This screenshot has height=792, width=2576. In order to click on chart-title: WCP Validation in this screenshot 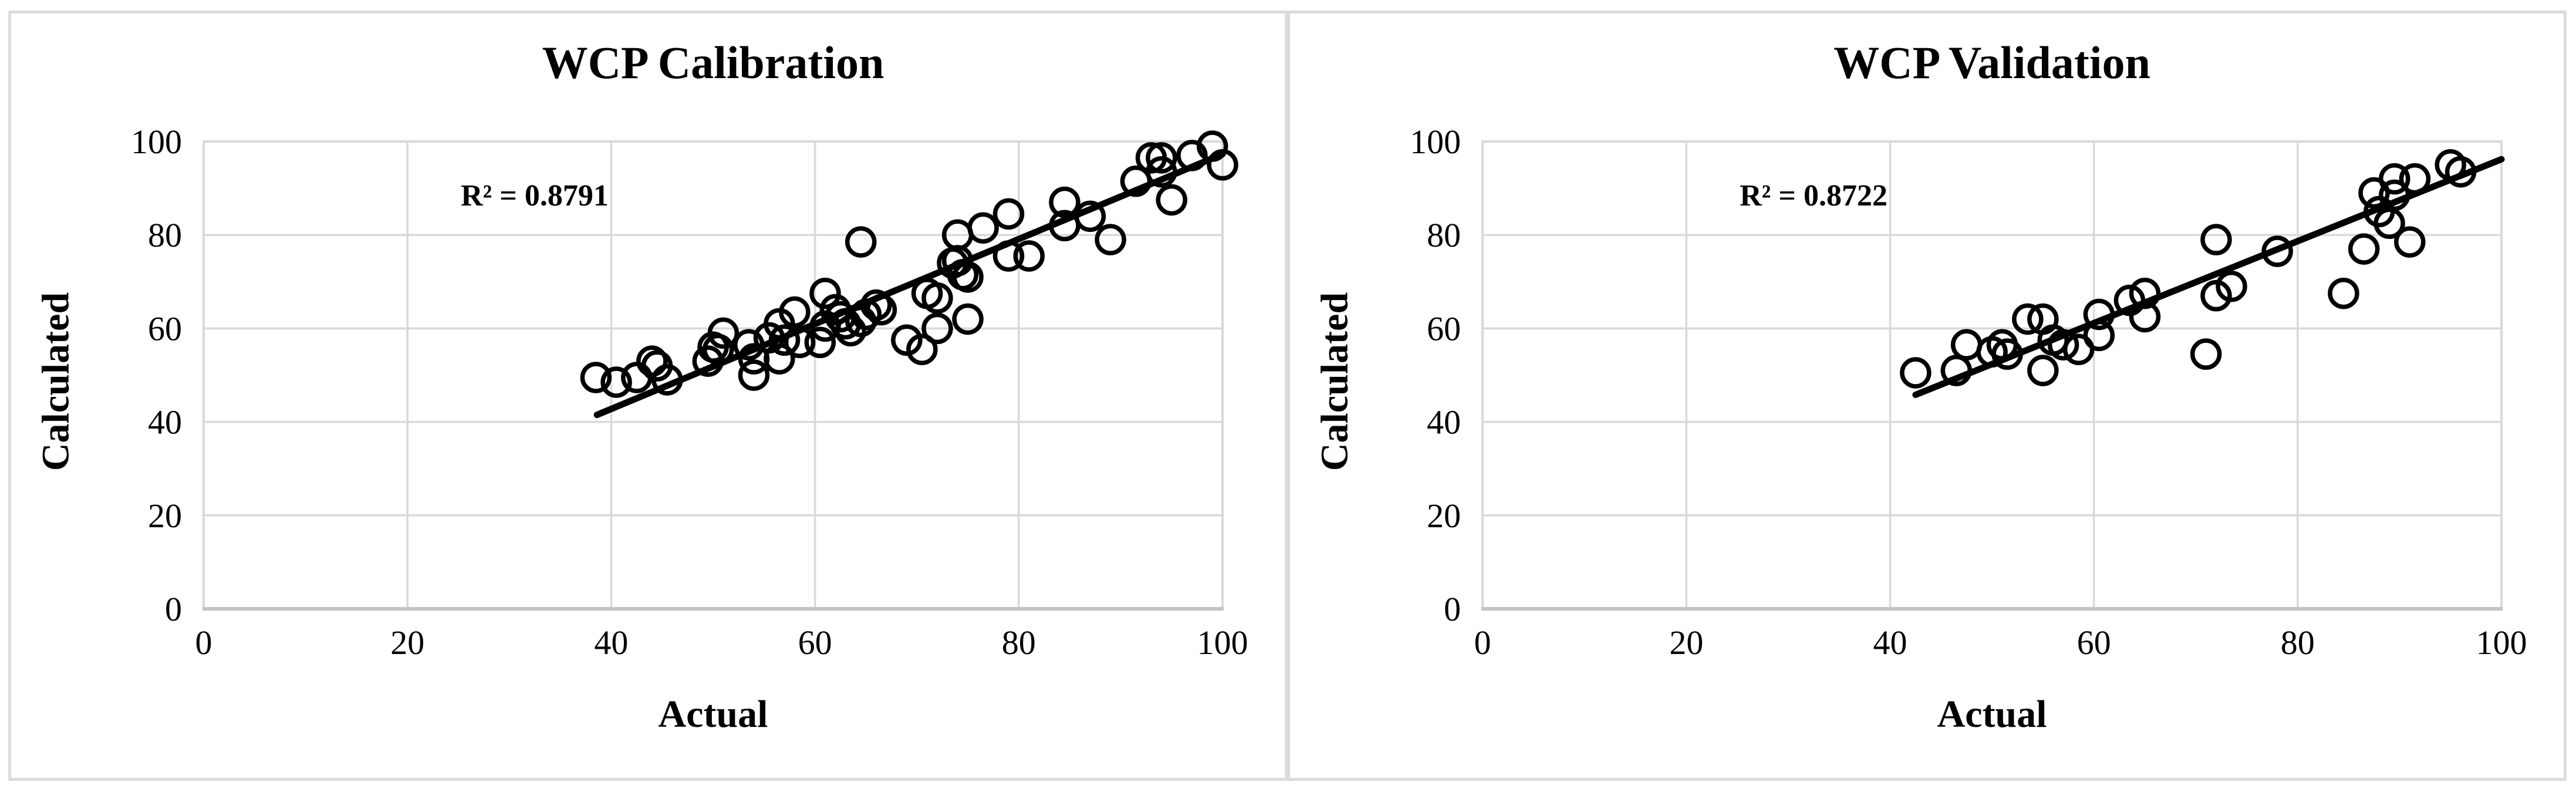, I will do `click(1992, 62)`.